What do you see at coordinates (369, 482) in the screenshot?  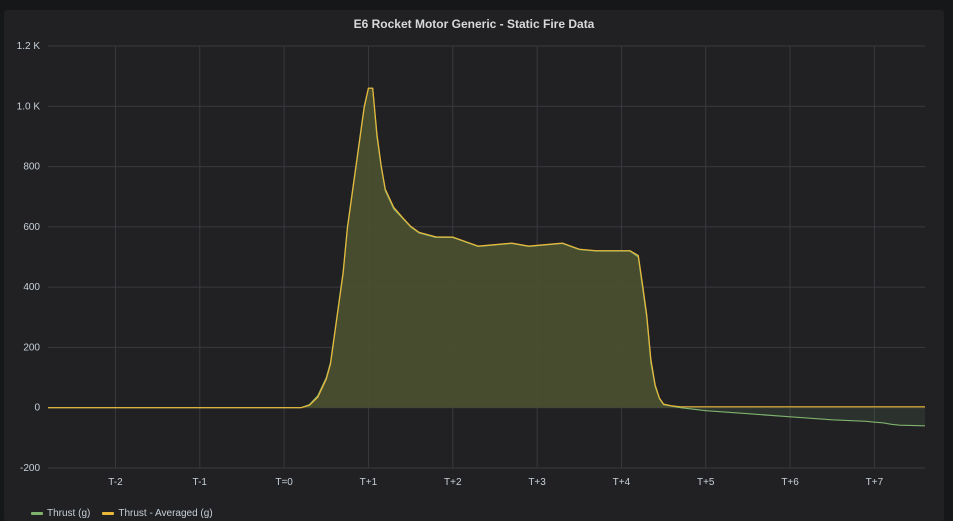 I see `x-tick-label: T+1` at bounding box center [369, 482].